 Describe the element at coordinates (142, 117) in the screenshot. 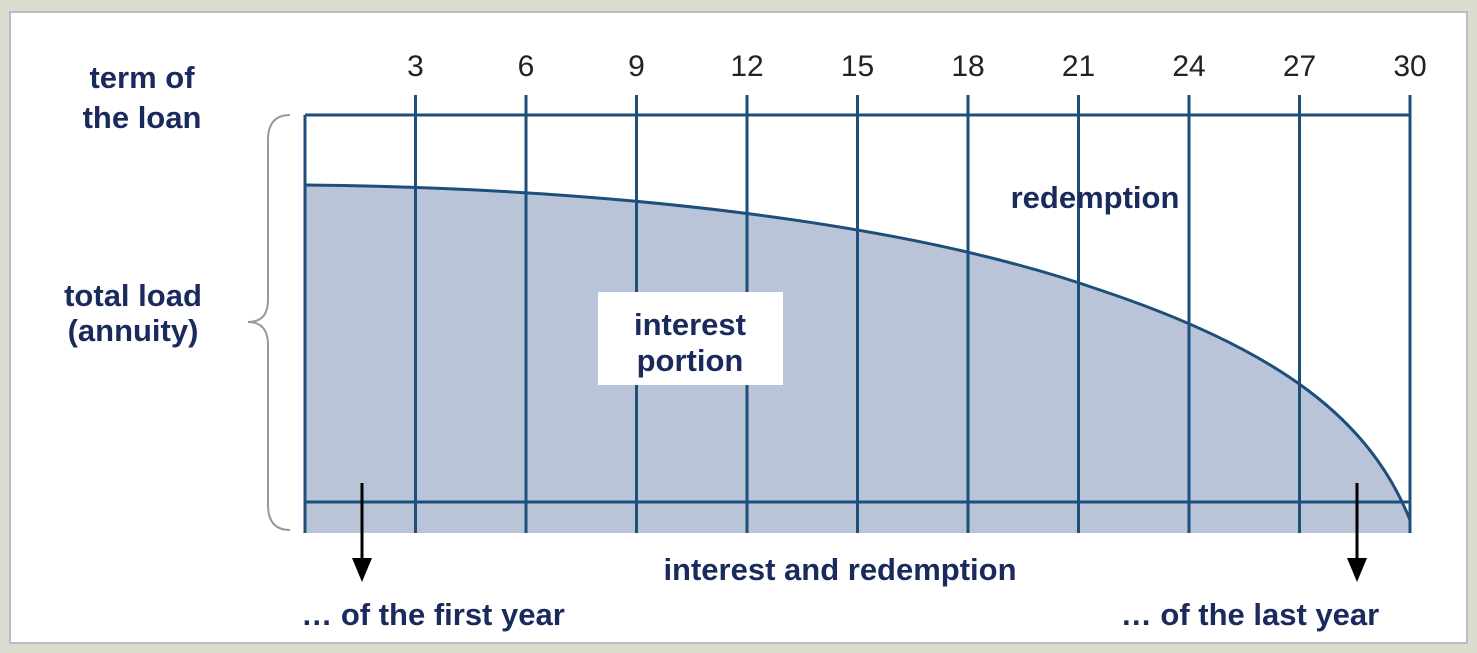

I see `label: the loan` at that location.